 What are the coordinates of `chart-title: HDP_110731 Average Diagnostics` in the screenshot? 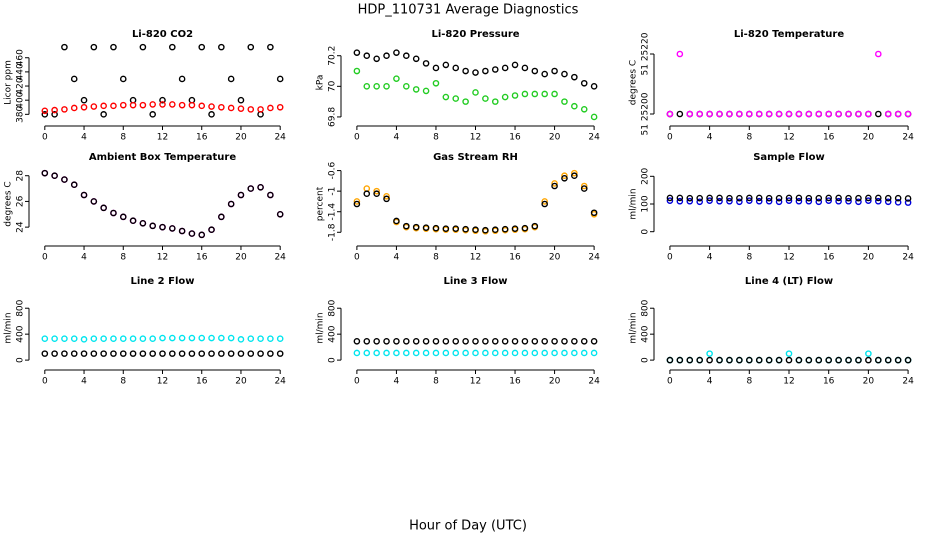 It's located at (468, 10).